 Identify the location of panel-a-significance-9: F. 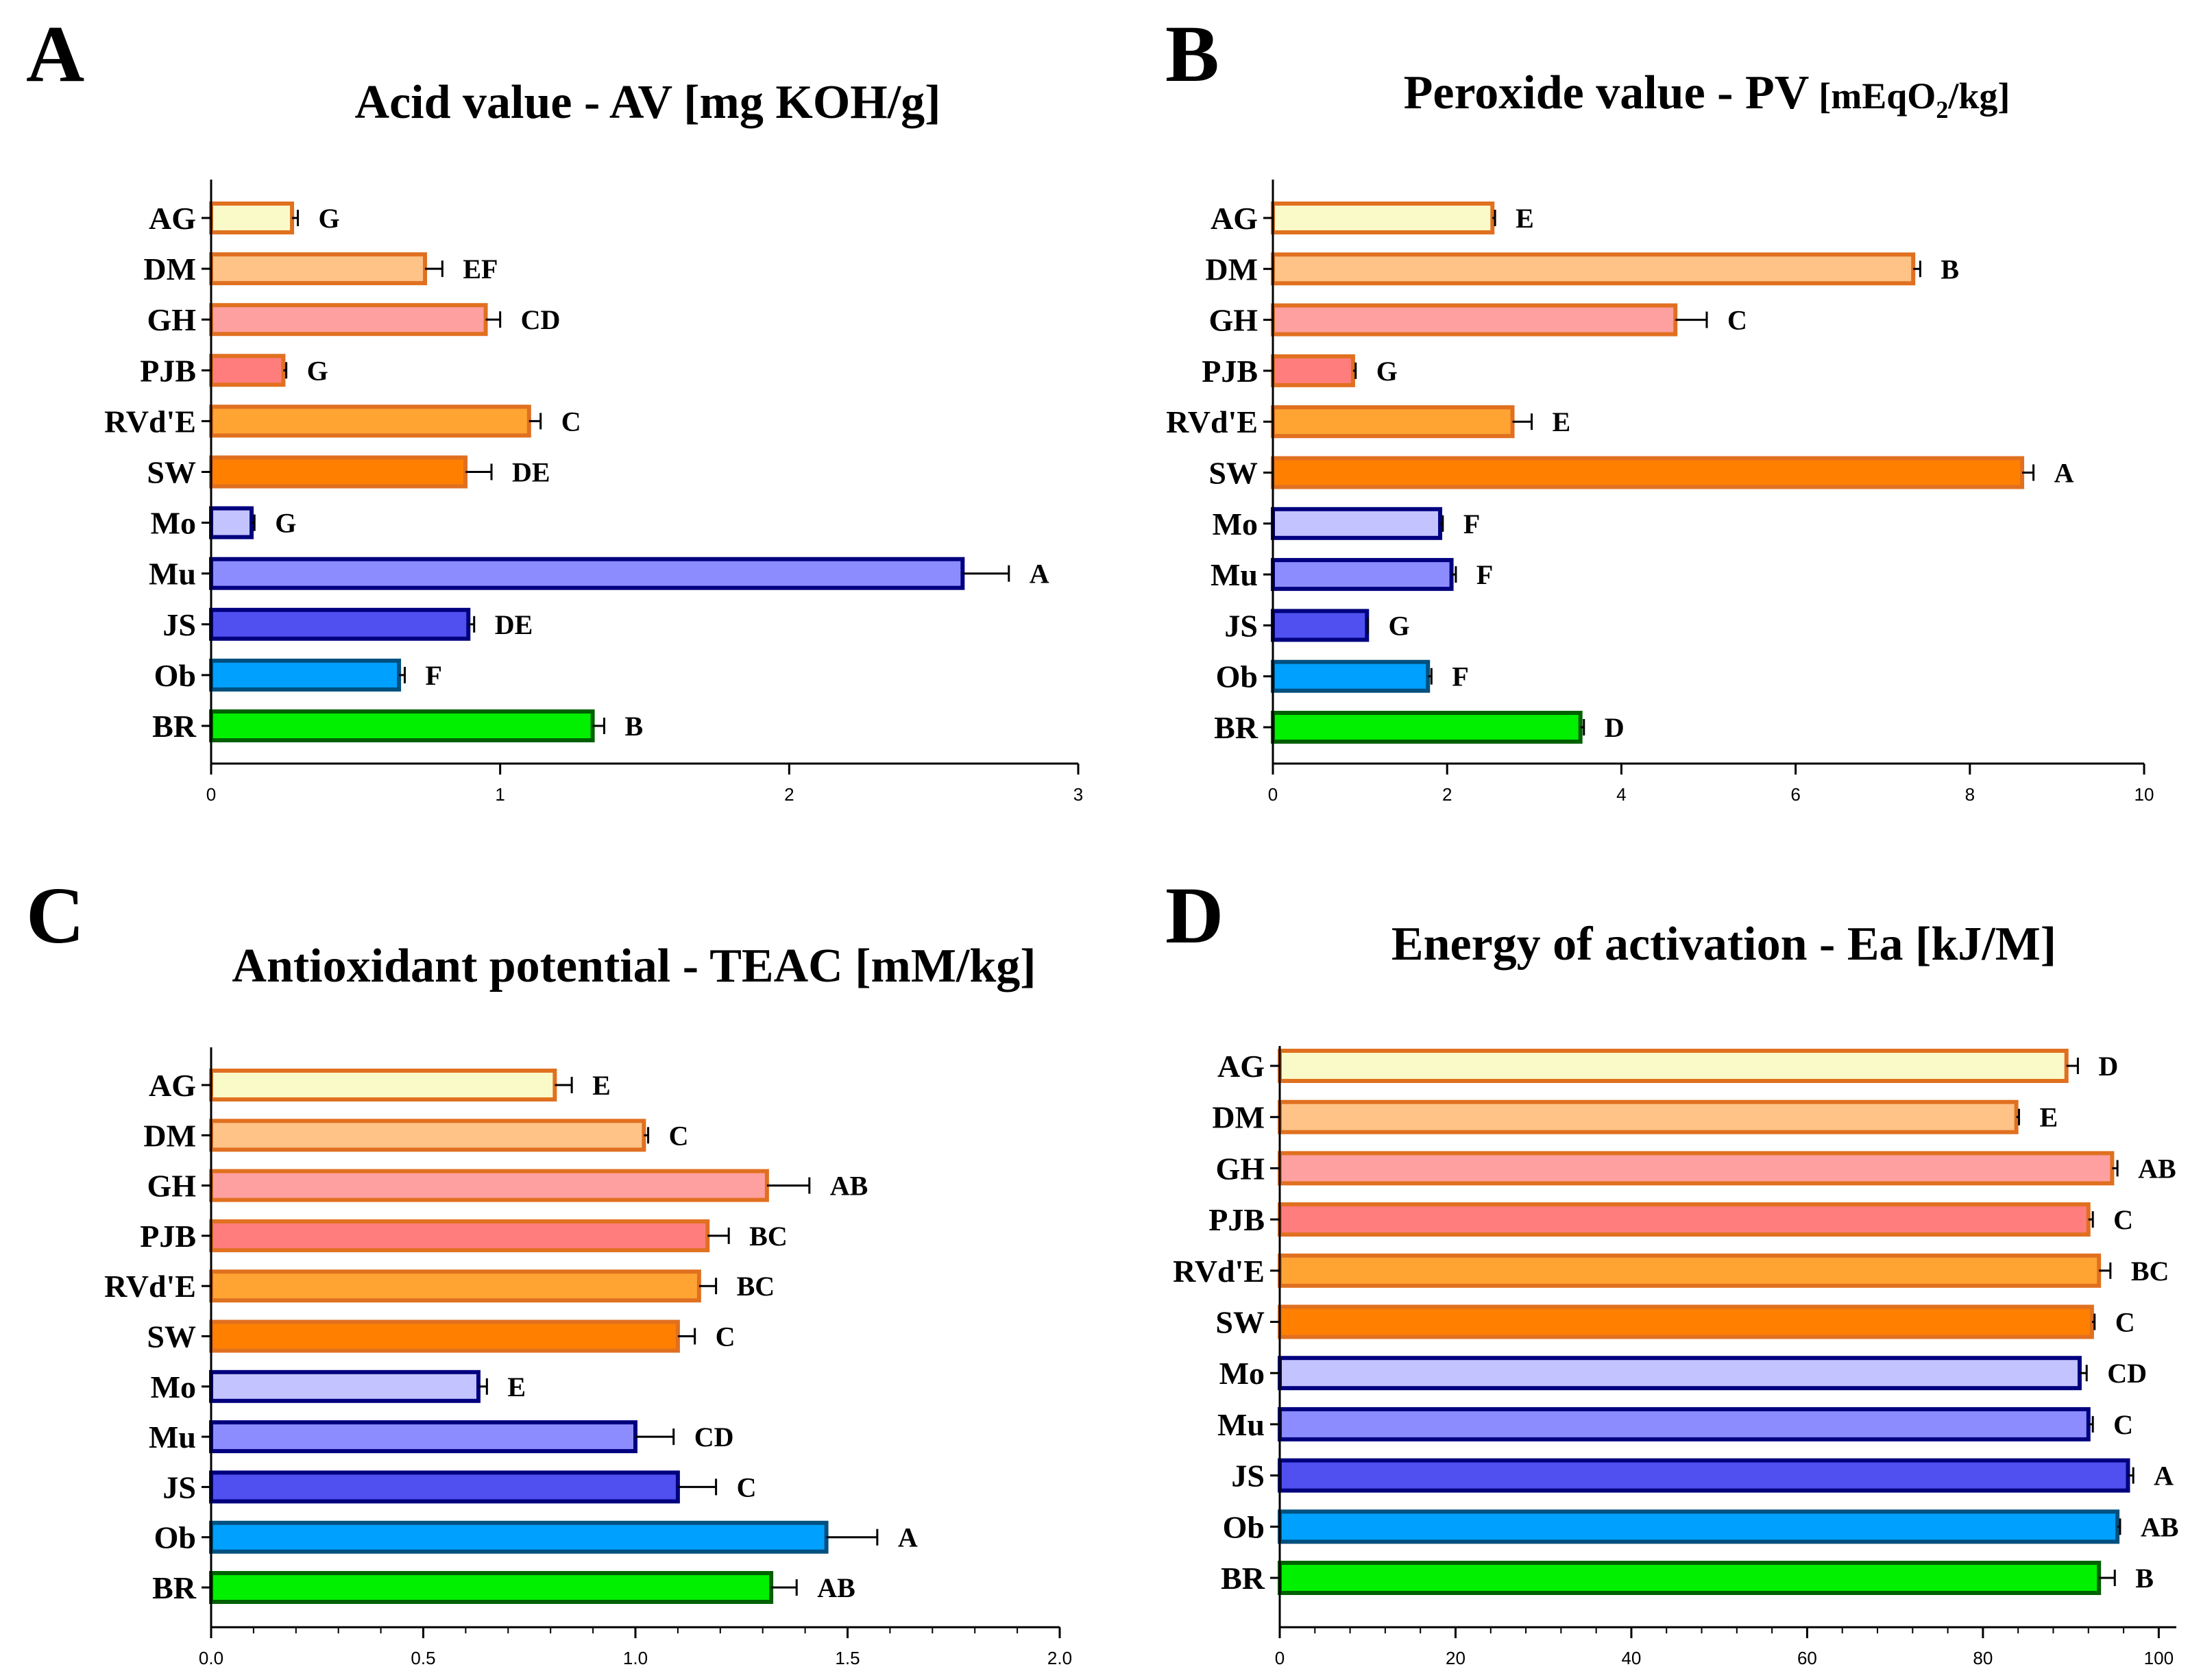
(434, 675).